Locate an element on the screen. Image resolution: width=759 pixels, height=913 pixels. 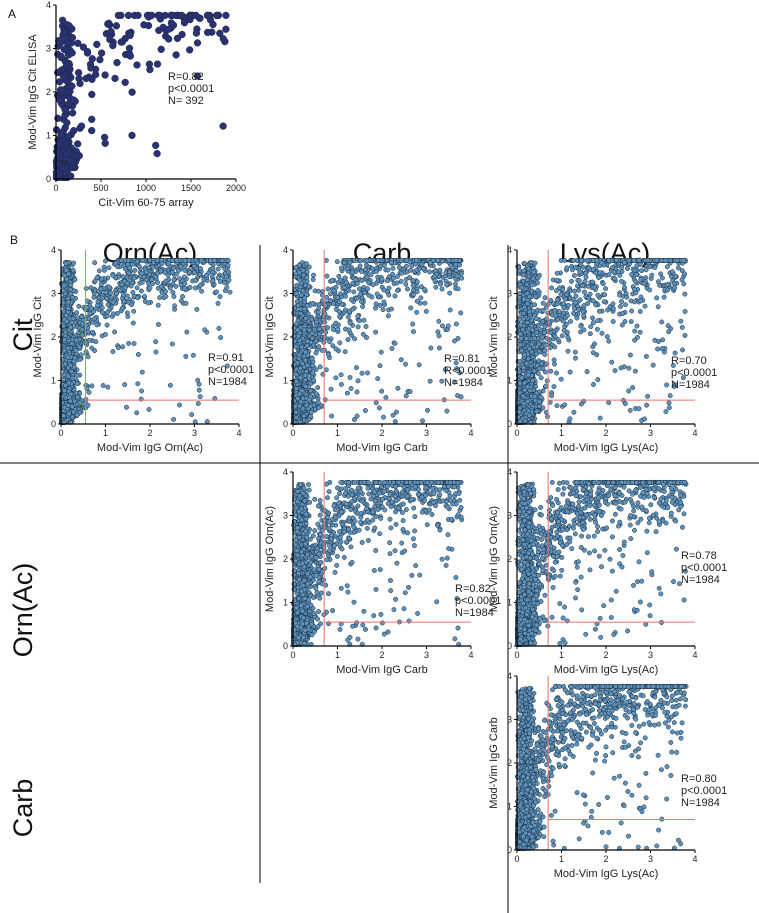
stat-line: R=0.91 is located at coordinates (226, 358).